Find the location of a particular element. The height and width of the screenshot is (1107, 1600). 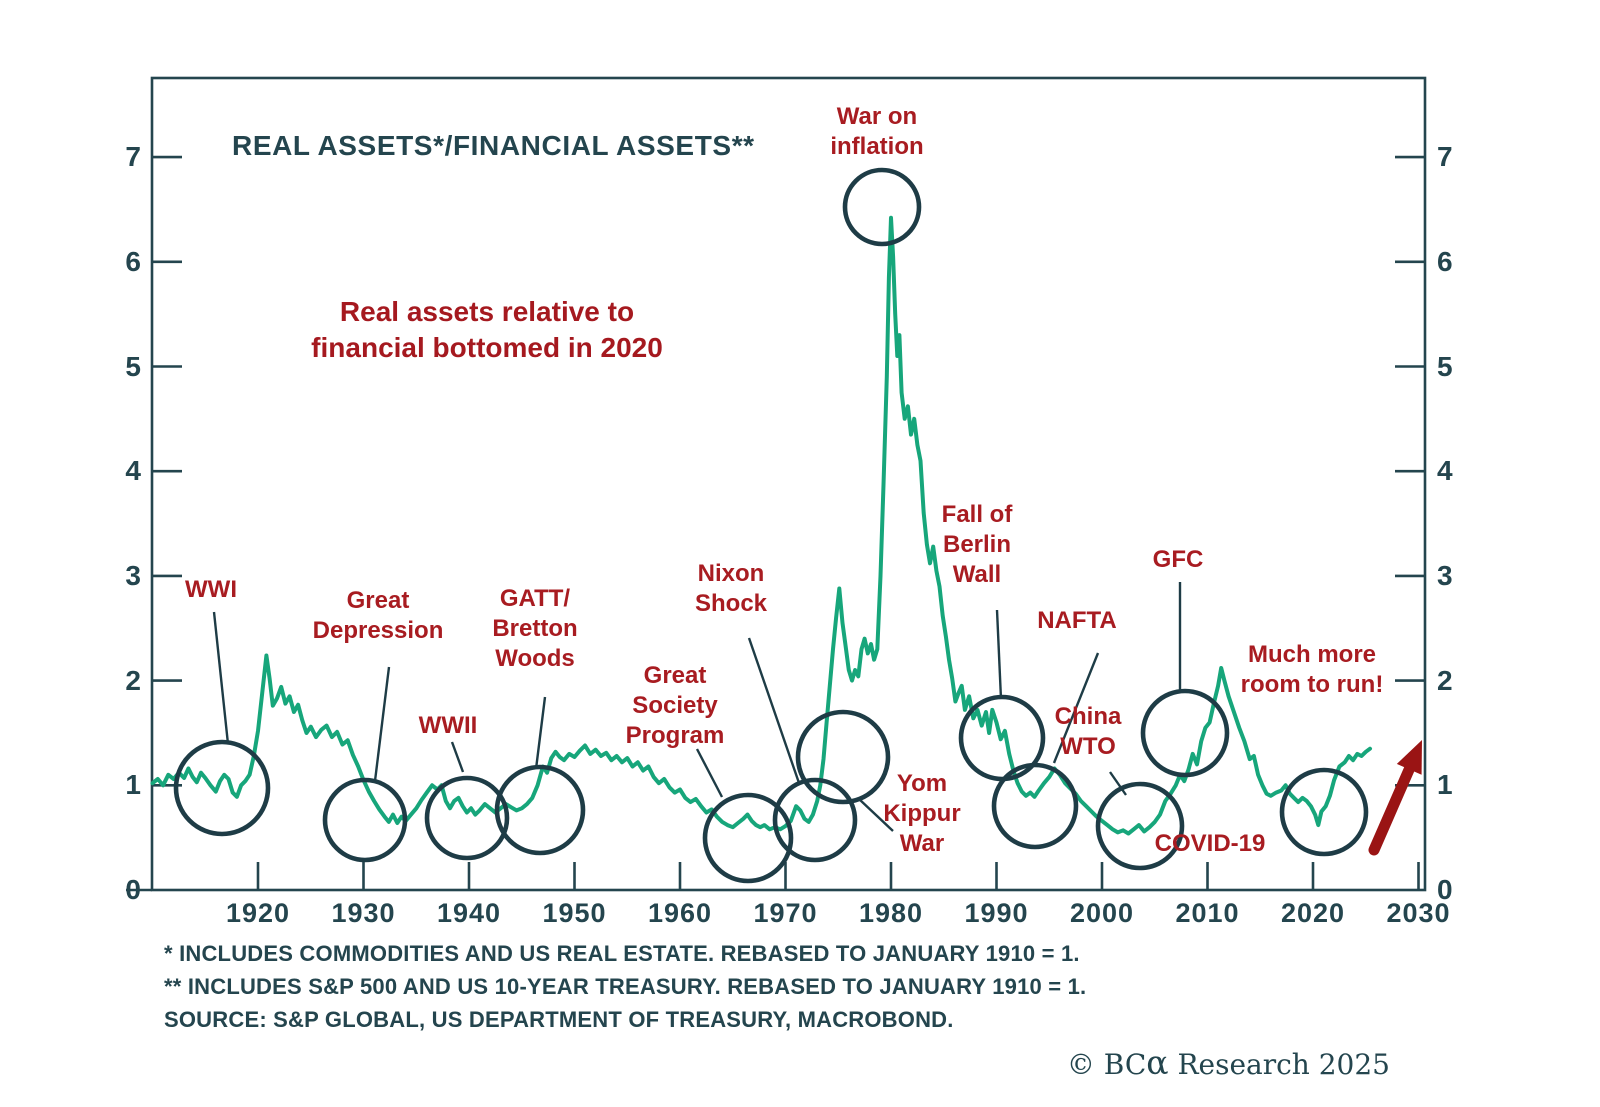

annotation-label-line: Berlin is located at coordinates (977, 544).